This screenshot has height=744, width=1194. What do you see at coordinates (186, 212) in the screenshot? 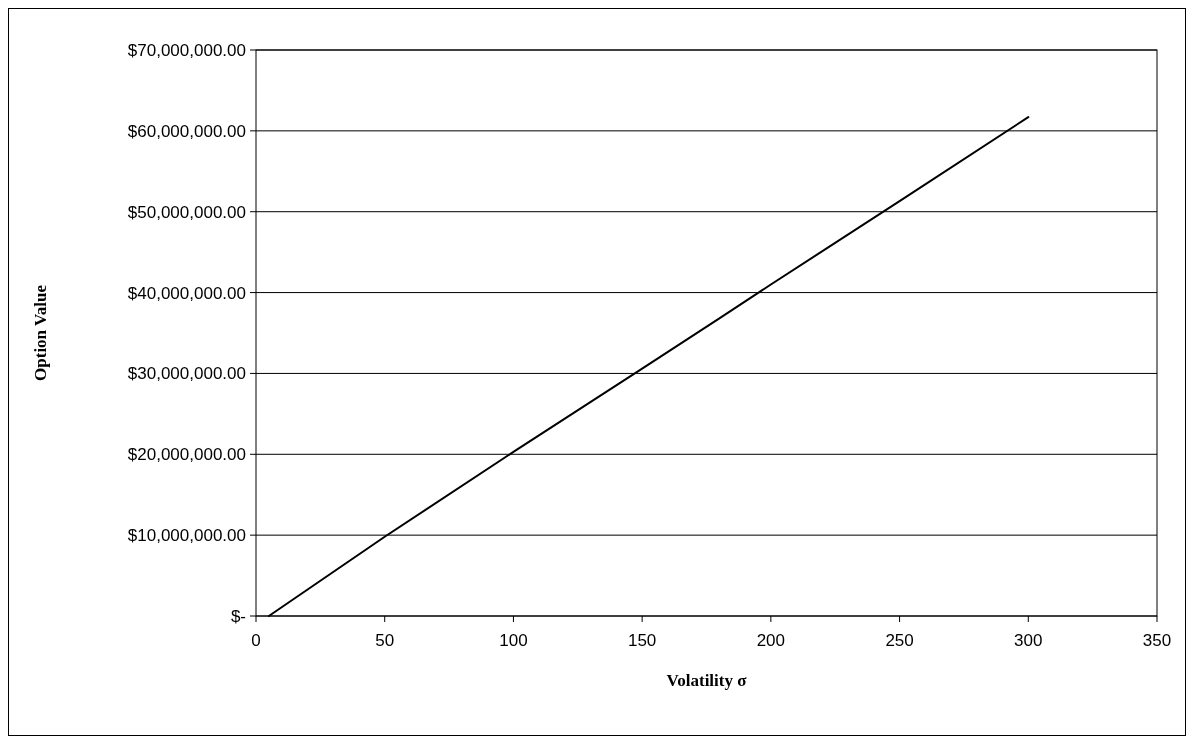
I see `y-tick-label: $50,000,000.00` at bounding box center [186, 212].